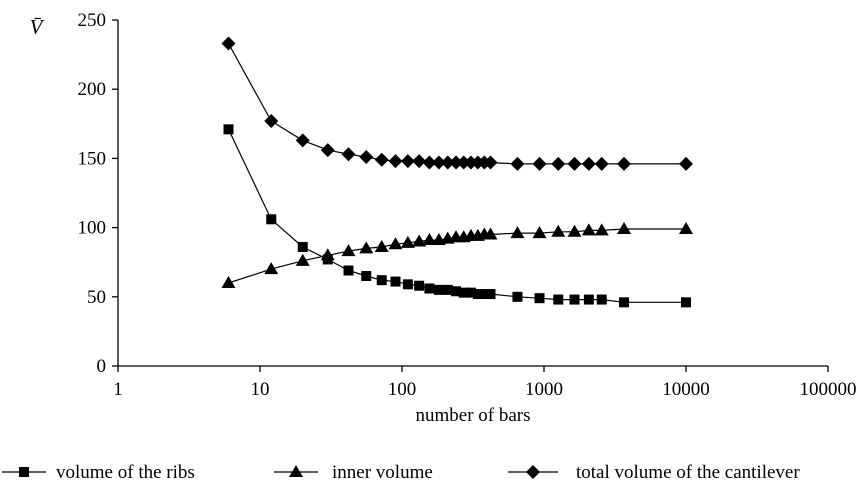 The image size is (866, 498). What do you see at coordinates (353, 472) in the screenshot?
I see `legend-item: inner volume` at bounding box center [353, 472].